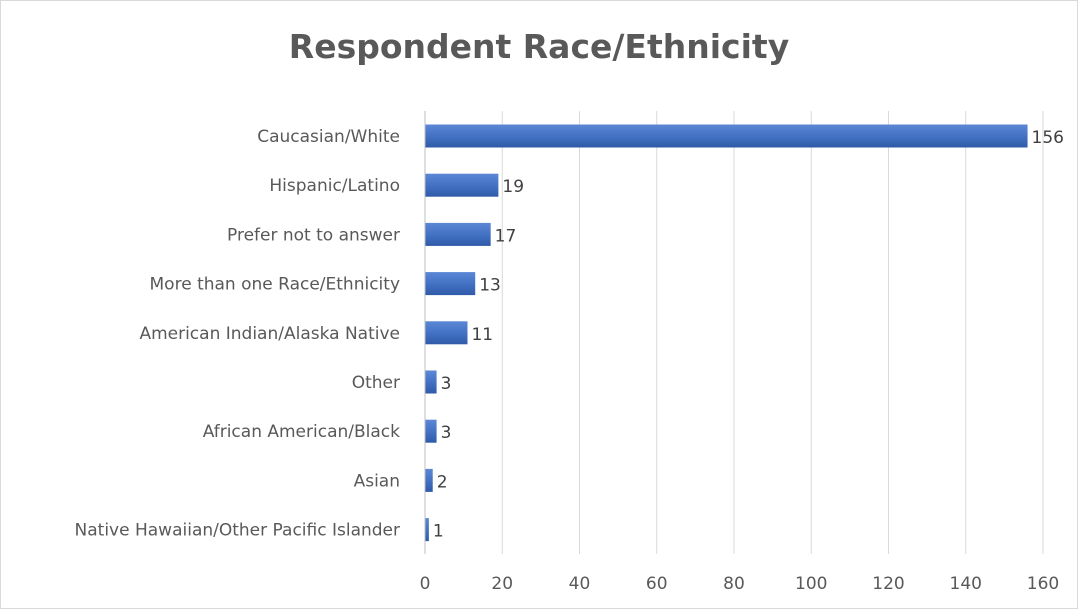 Image resolution: width=1078 pixels, height=609 pixels. What do you see at coordinates (334, 186) in the screenshot?
I see `category-label: Hispanic/Latino` at bounding box center [334, 186].